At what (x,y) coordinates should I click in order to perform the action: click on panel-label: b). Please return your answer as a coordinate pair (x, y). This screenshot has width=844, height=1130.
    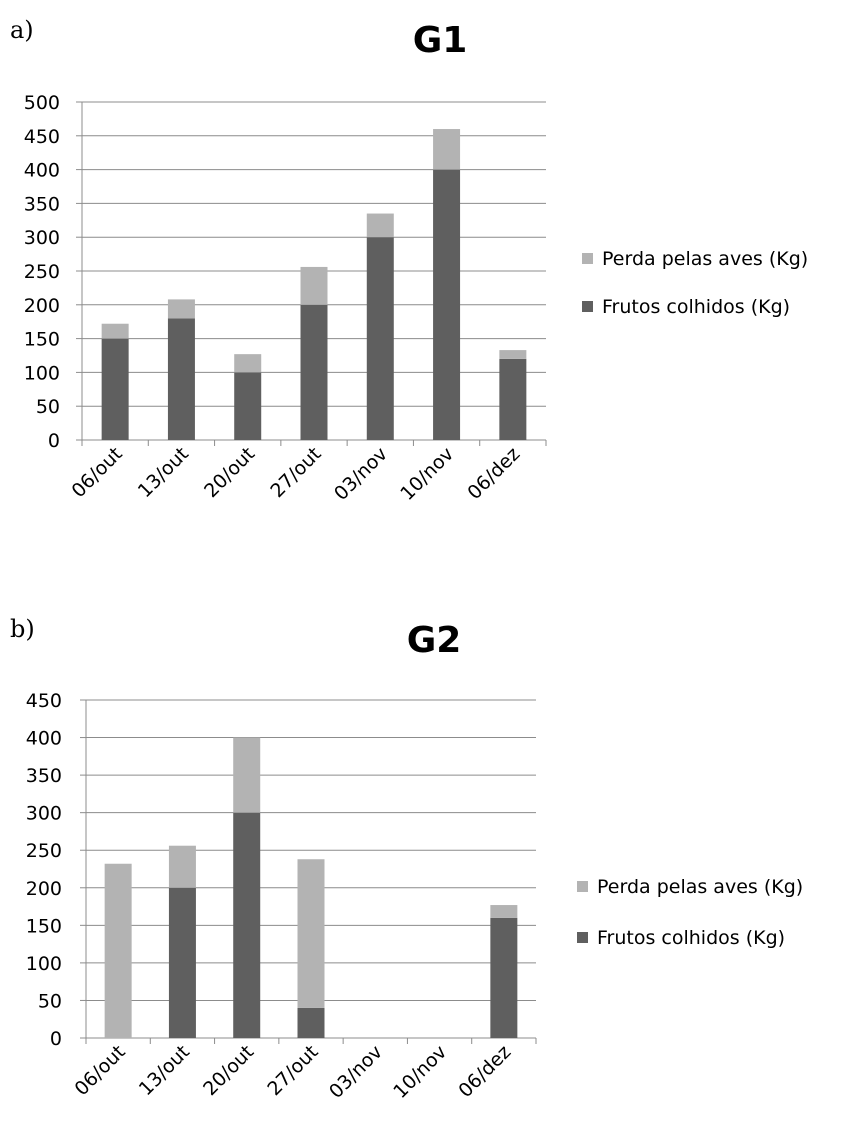
    Looking at the image, I should click on (22, 629).